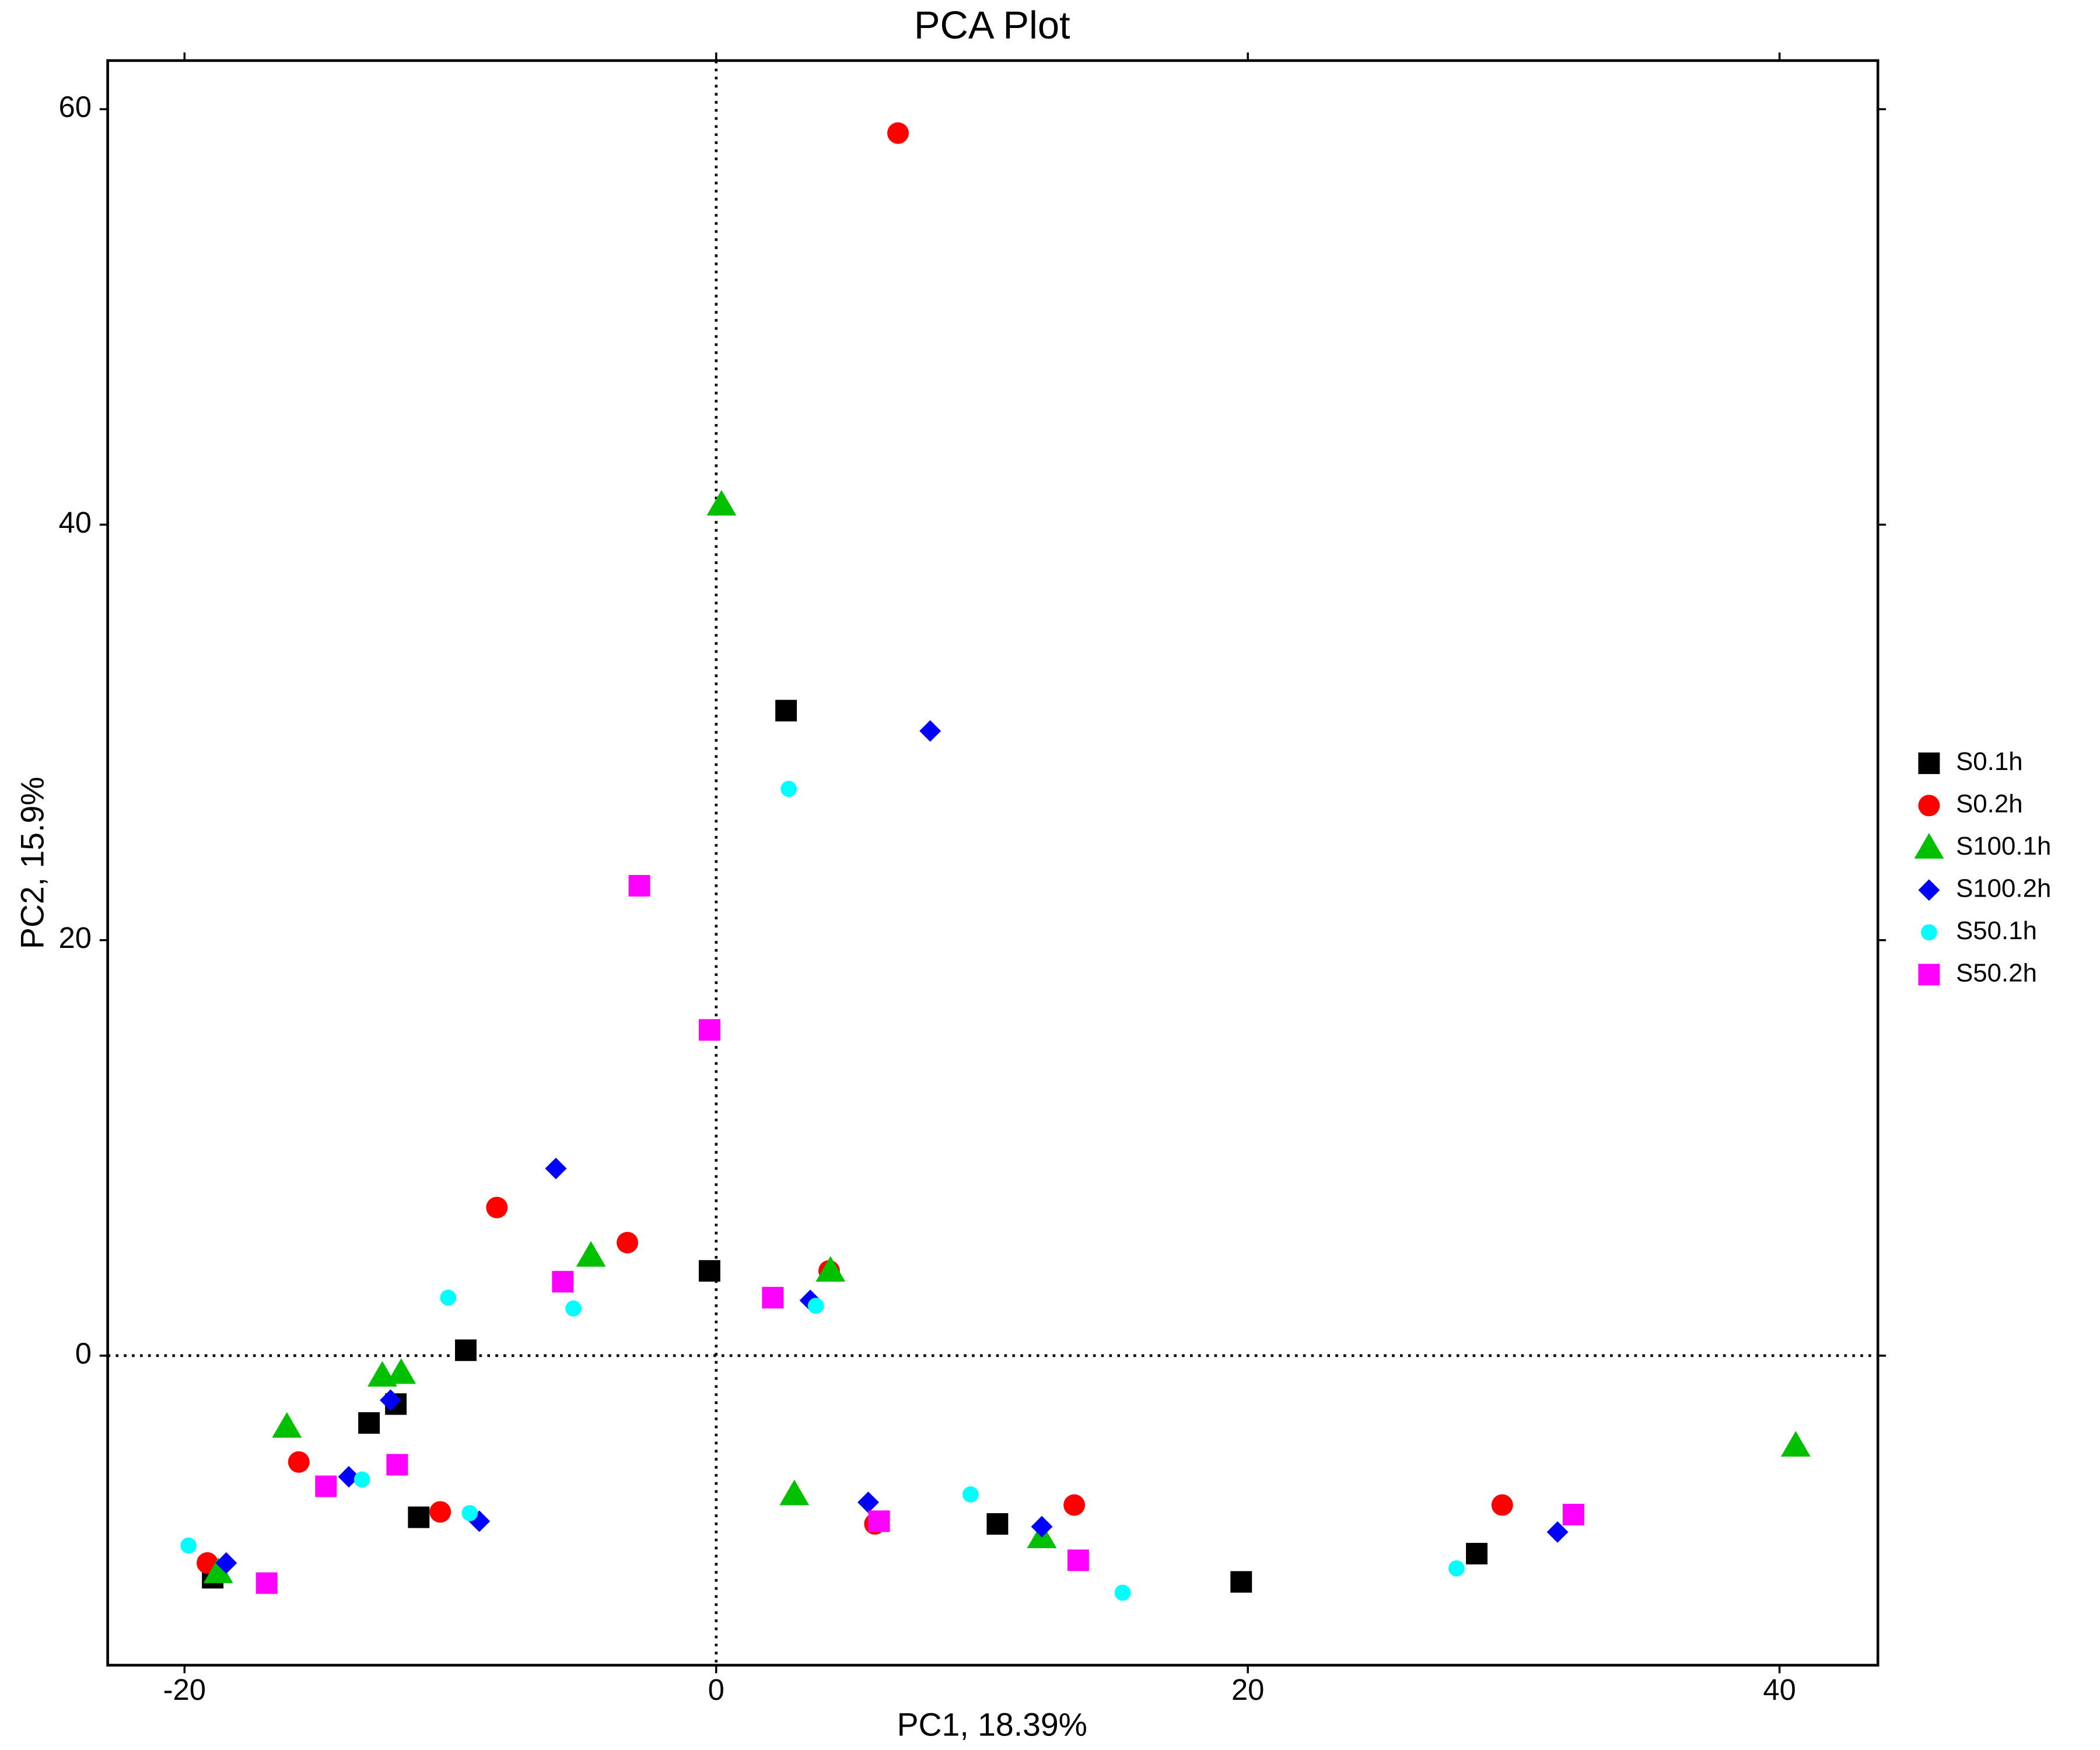 Image resolution: width=2100 pixels, height=1750 pixels. Describe the element at coordinates (33, 862) in the screenshot. I see `y-axis-label: PC2, 15.9%` at that location.